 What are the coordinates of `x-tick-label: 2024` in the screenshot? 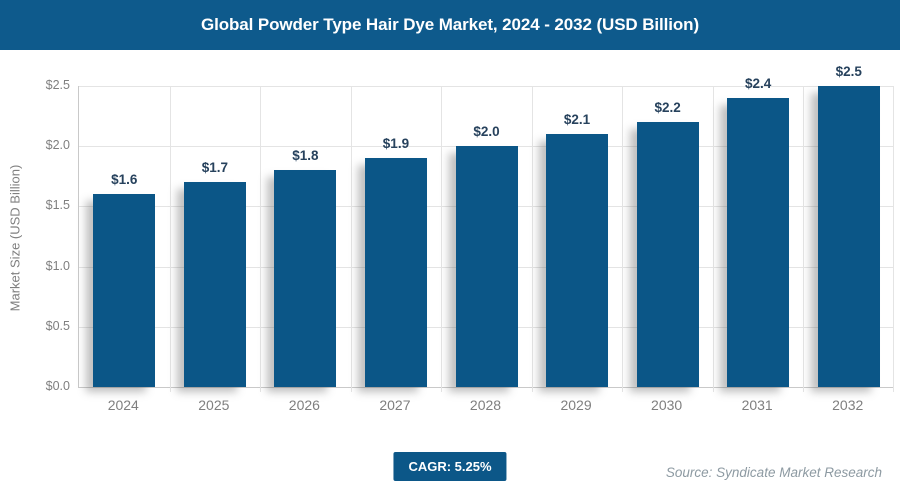 It's located at (123, 405).